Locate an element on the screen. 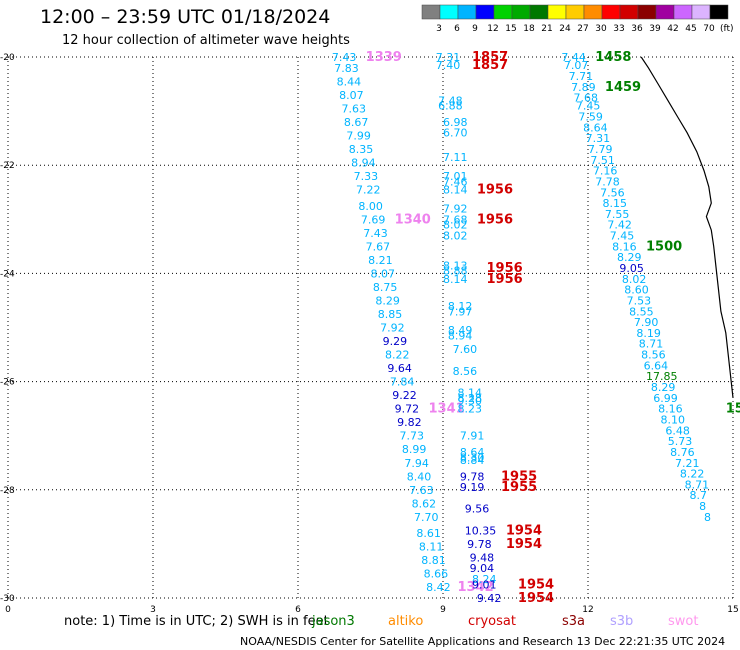 The width and height of the screenshot is (740, 650). wave-height-label: 9.01 is located at coordinates (484, 584).